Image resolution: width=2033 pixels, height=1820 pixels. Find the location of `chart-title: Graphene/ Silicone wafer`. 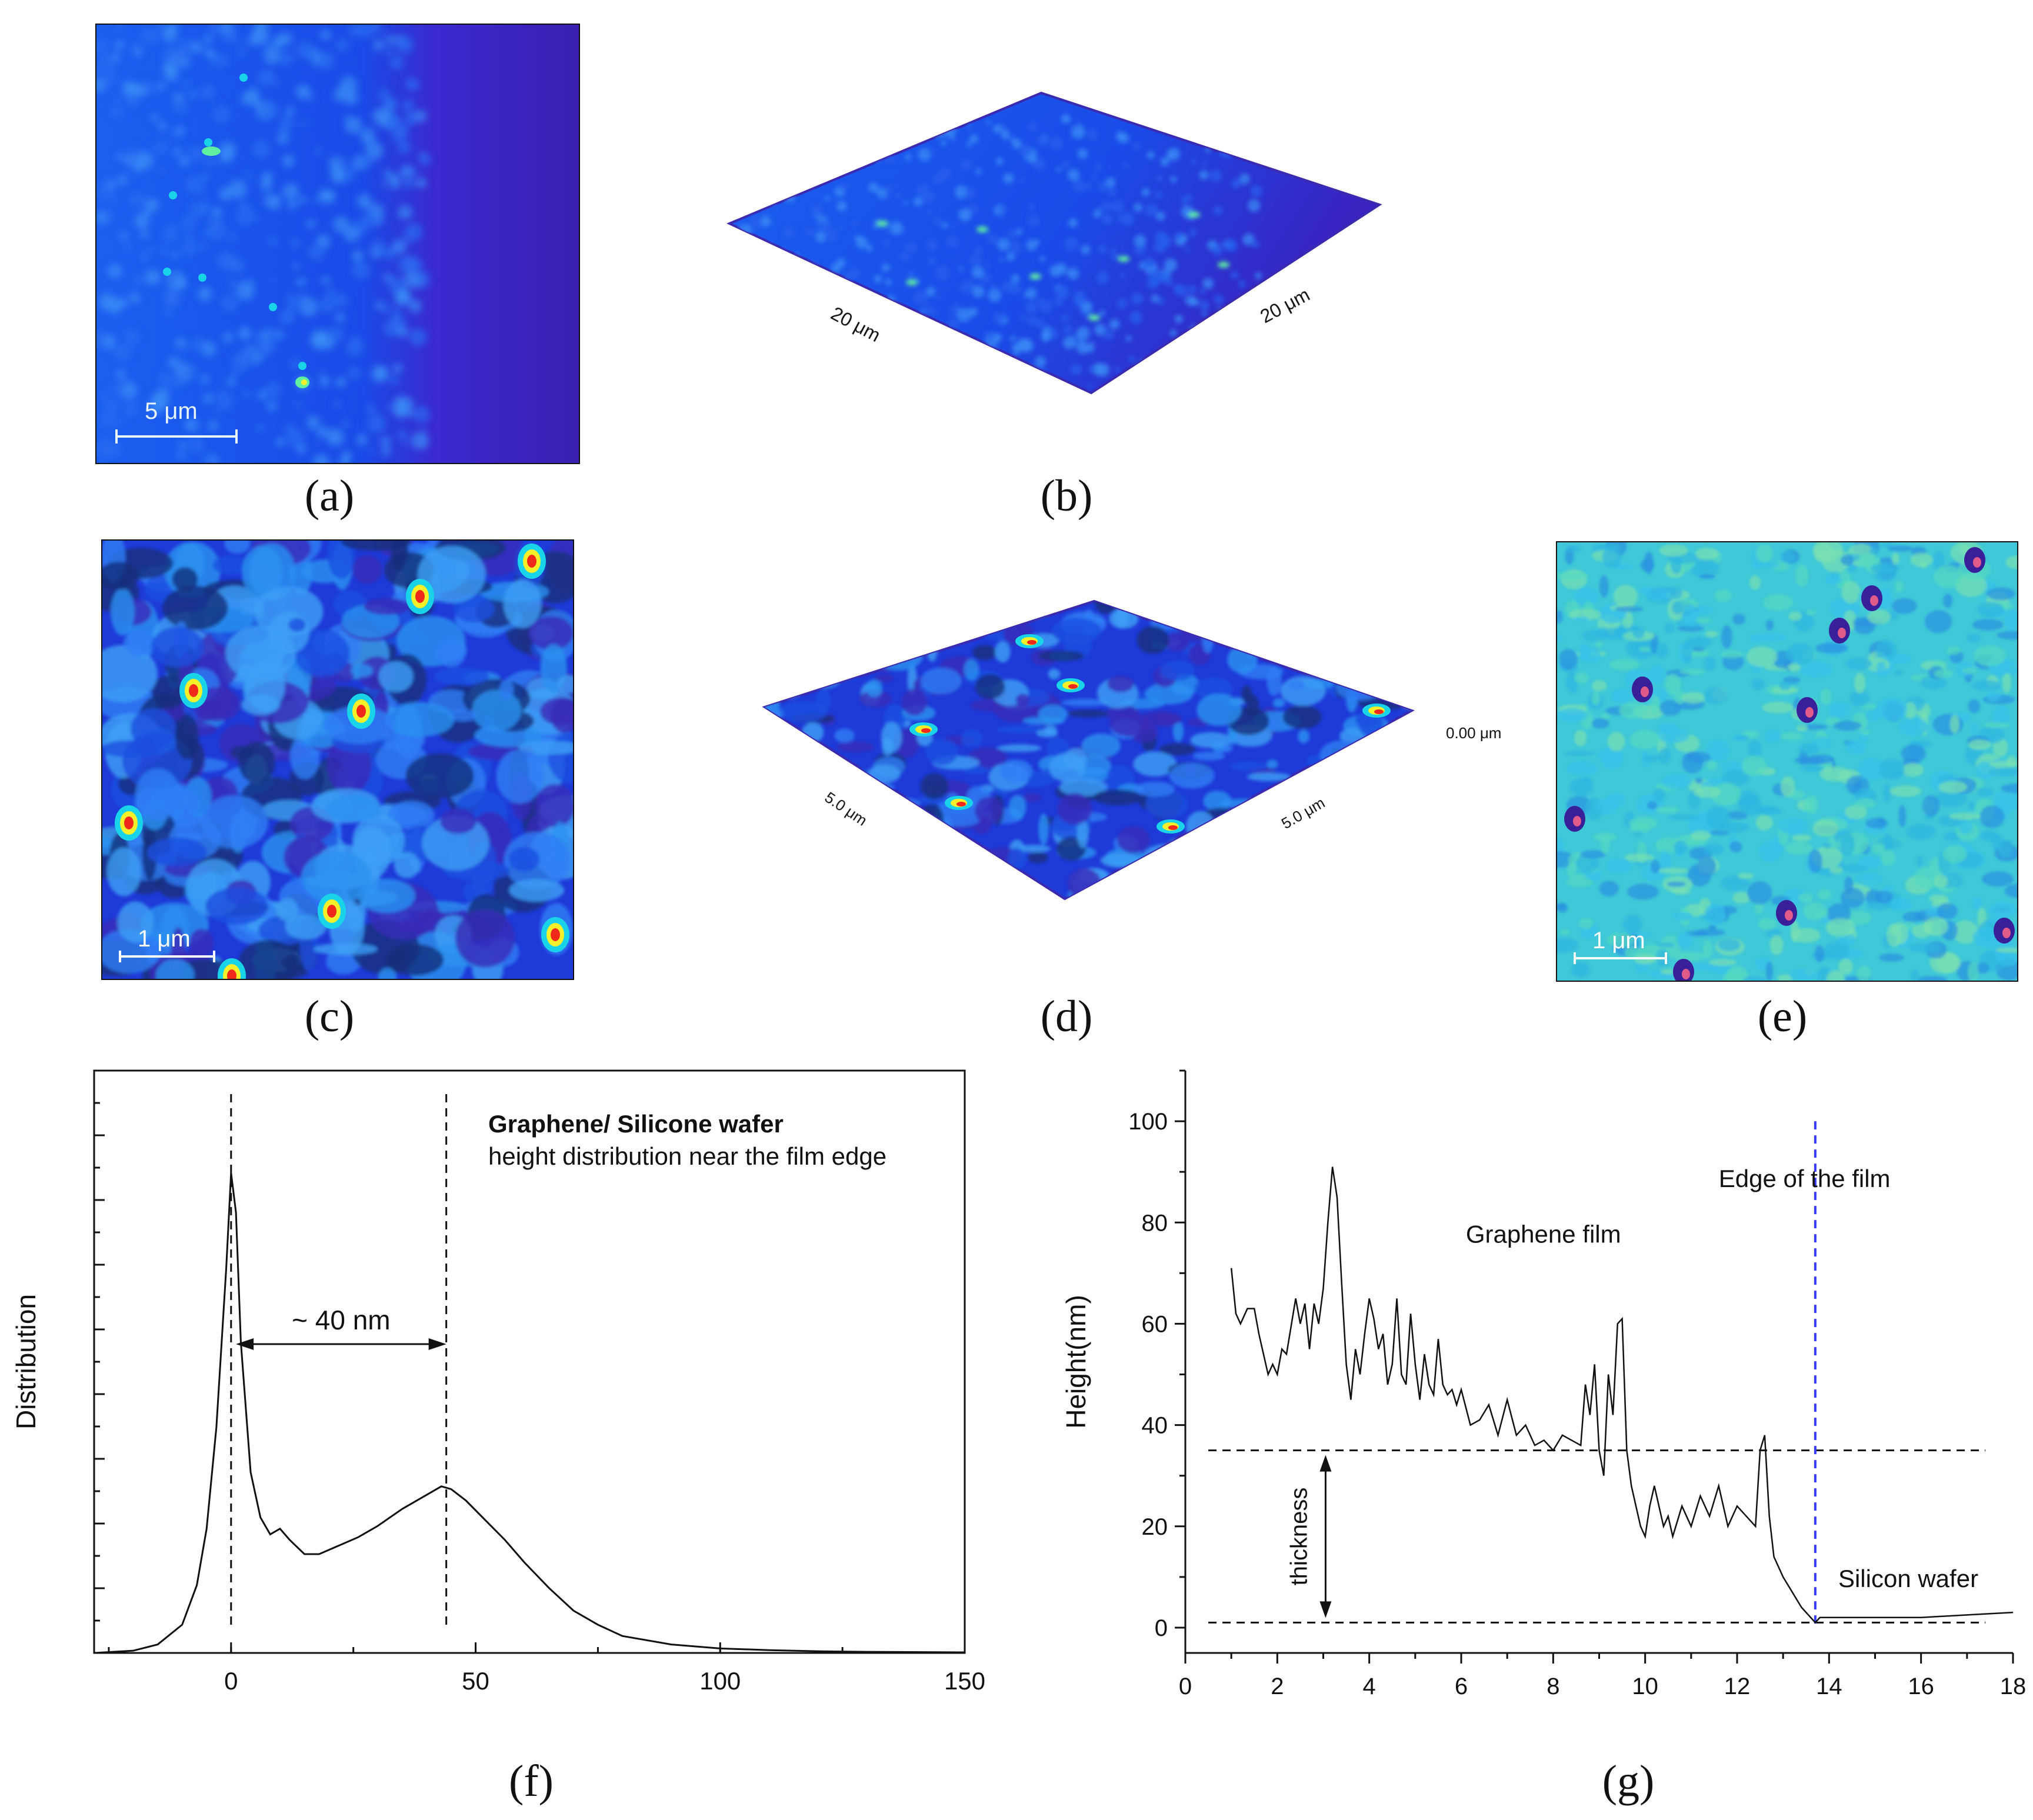

chart-title: Graphene/ Silicone wafer is located at coordinates (636, 1124).